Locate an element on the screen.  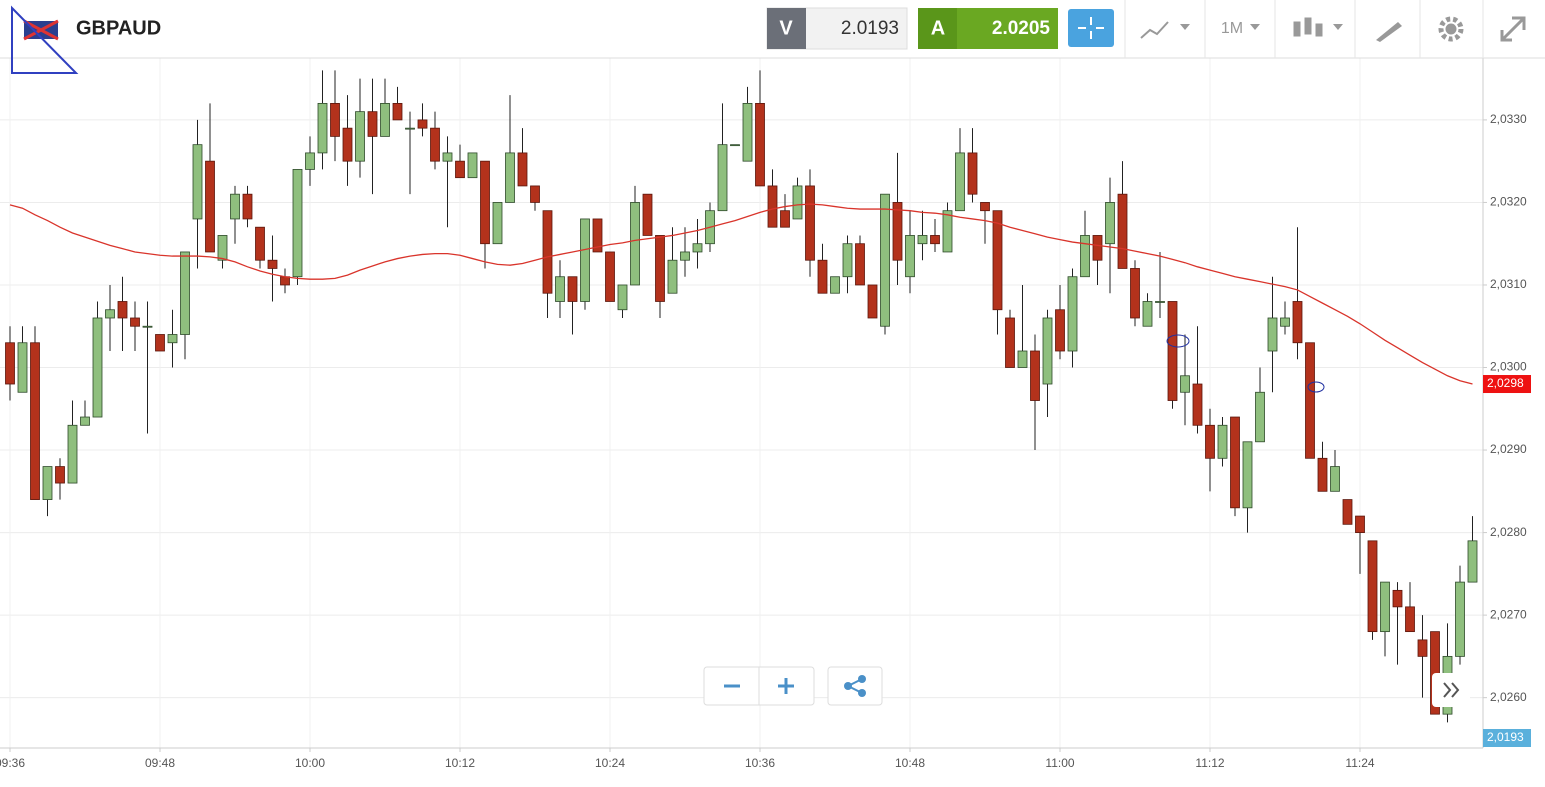
x-tick-label: 09:36 is located at coordinates (12, 763).